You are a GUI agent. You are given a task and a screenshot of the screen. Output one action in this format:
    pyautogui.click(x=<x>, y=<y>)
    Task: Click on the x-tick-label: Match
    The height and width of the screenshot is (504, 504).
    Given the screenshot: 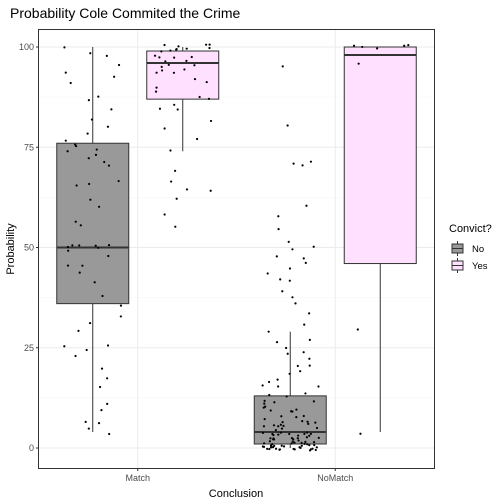 What is the action you would take?
    pyautogui.click(x=137, y=478)
    